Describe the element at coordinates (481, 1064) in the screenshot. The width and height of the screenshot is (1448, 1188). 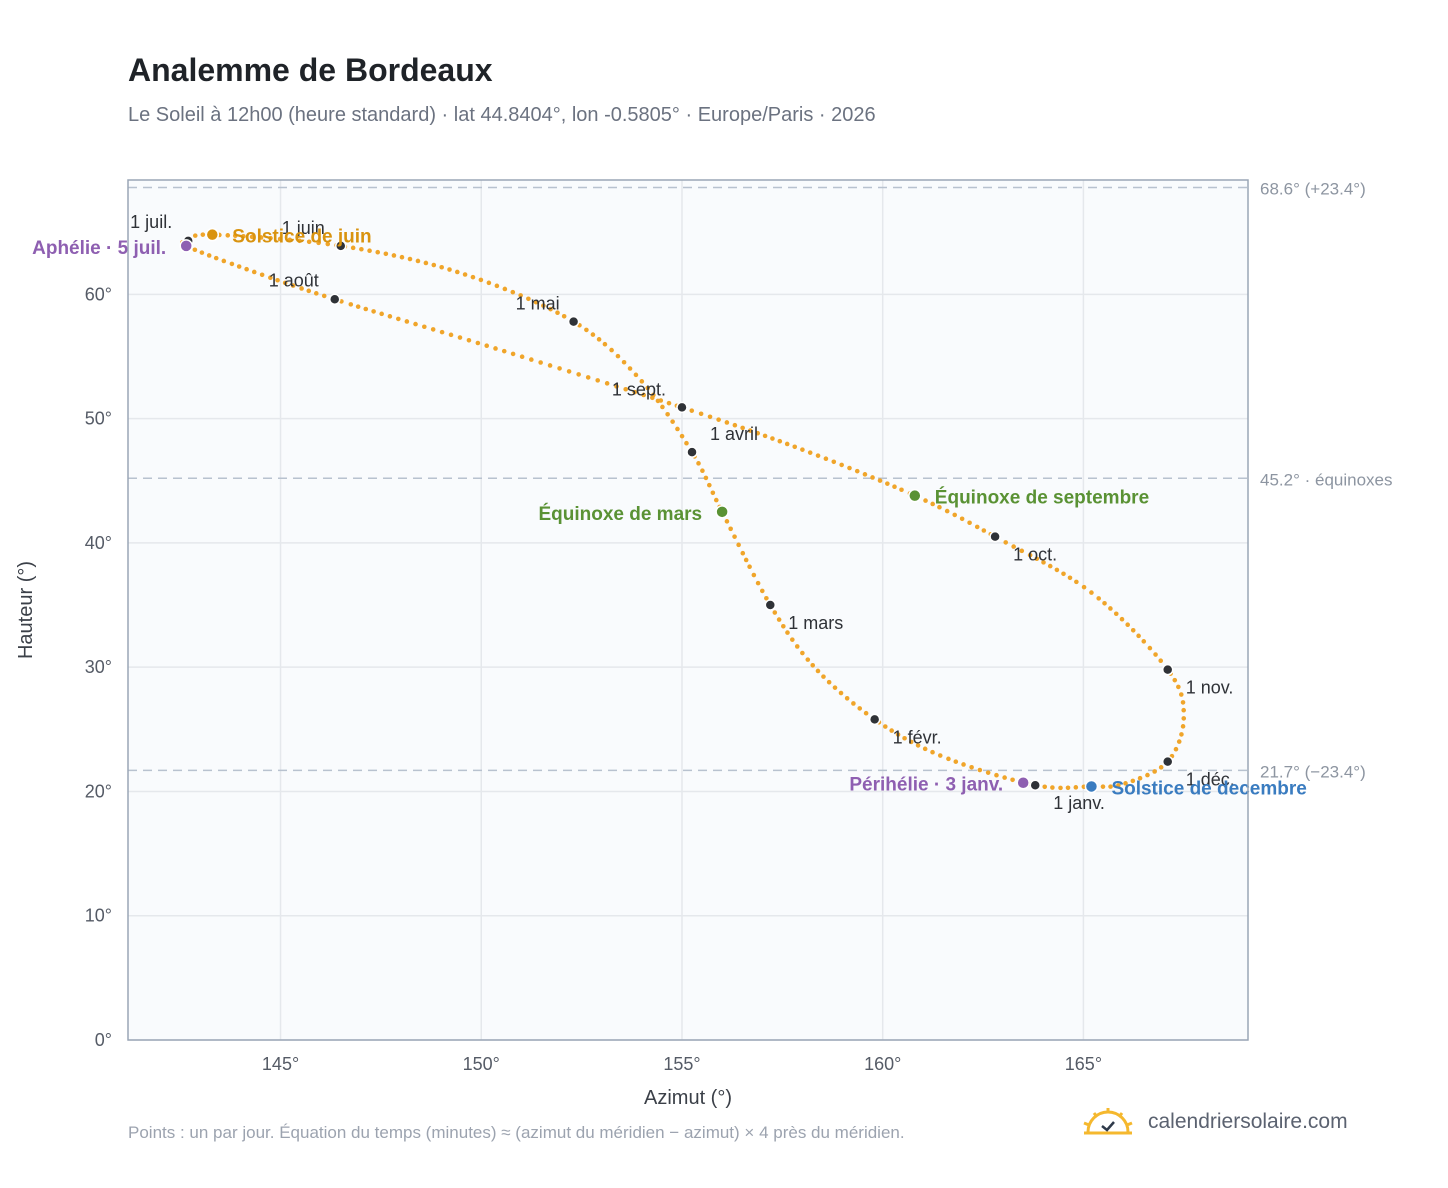
I see `x-tick-label: 150°` at that location.